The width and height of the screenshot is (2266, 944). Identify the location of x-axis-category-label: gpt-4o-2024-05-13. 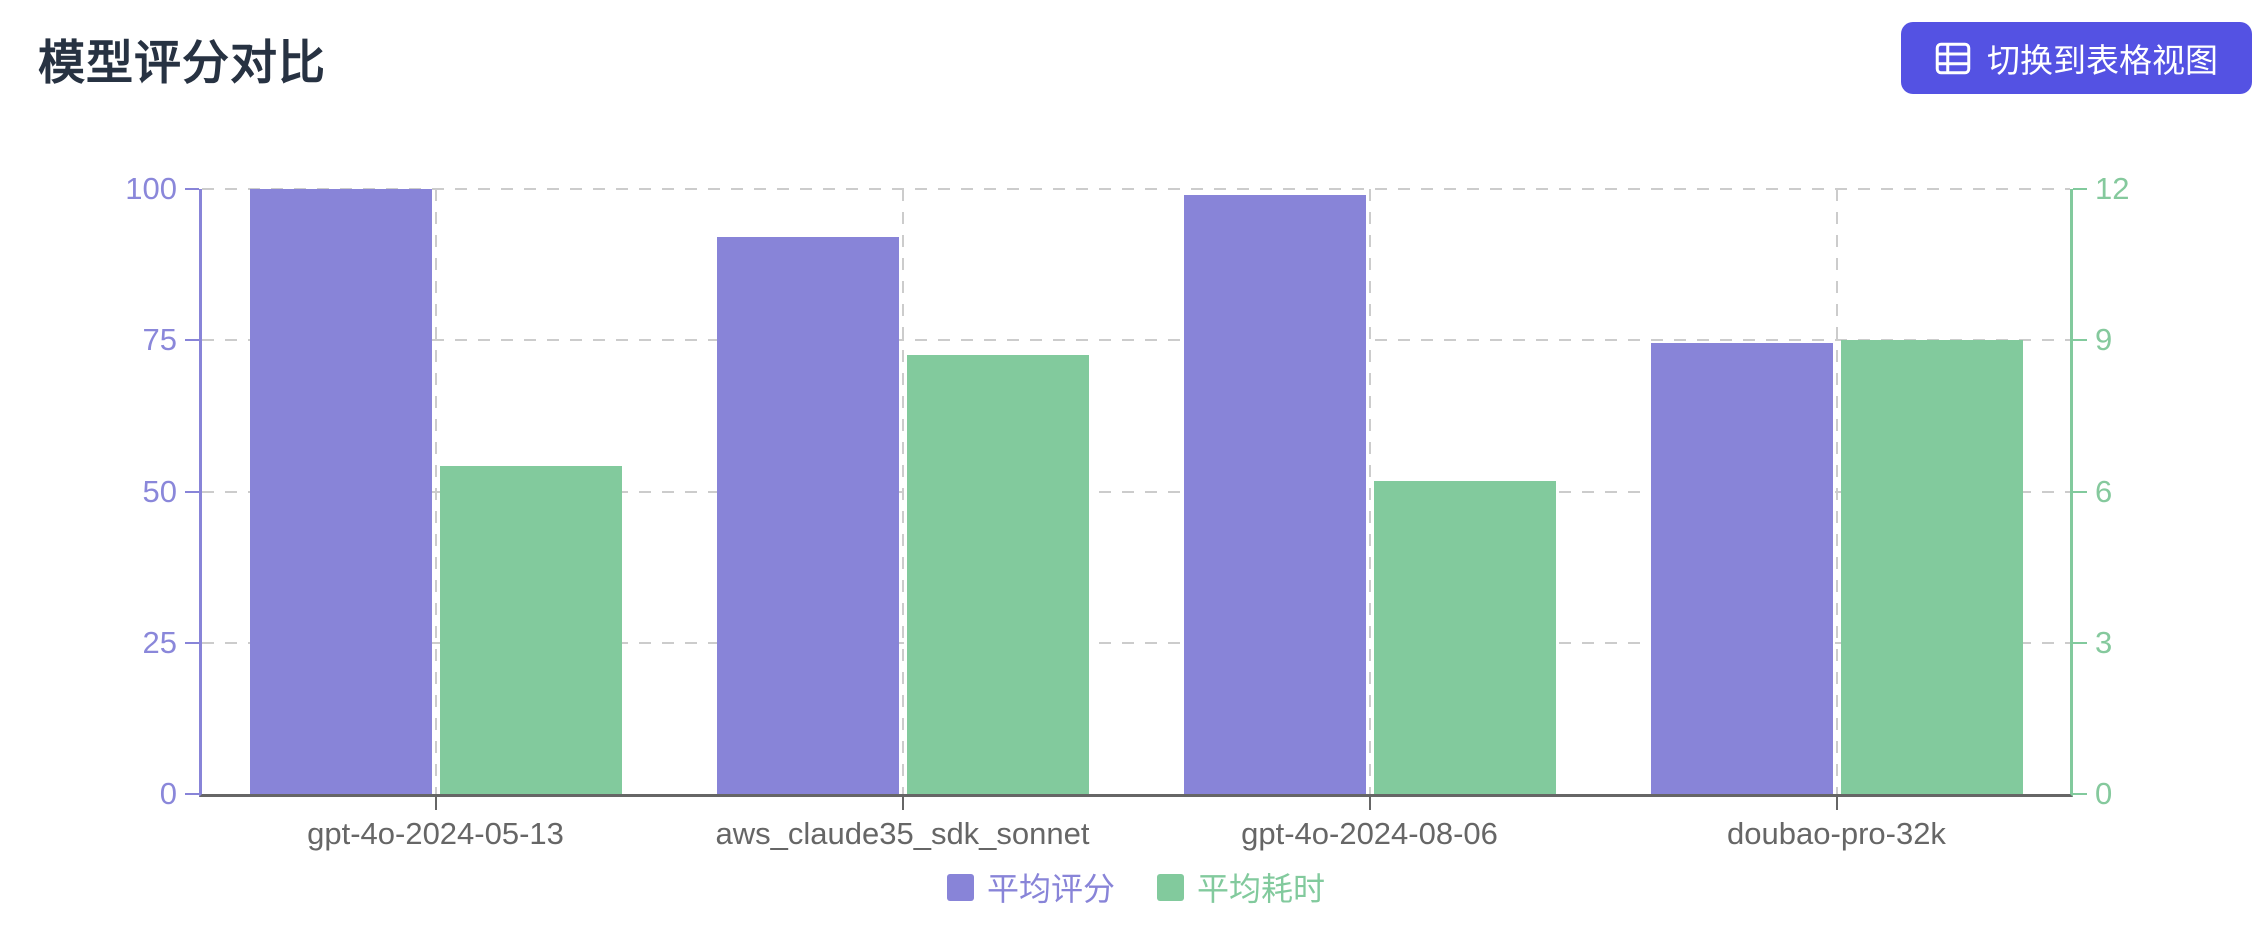
(435, 833).